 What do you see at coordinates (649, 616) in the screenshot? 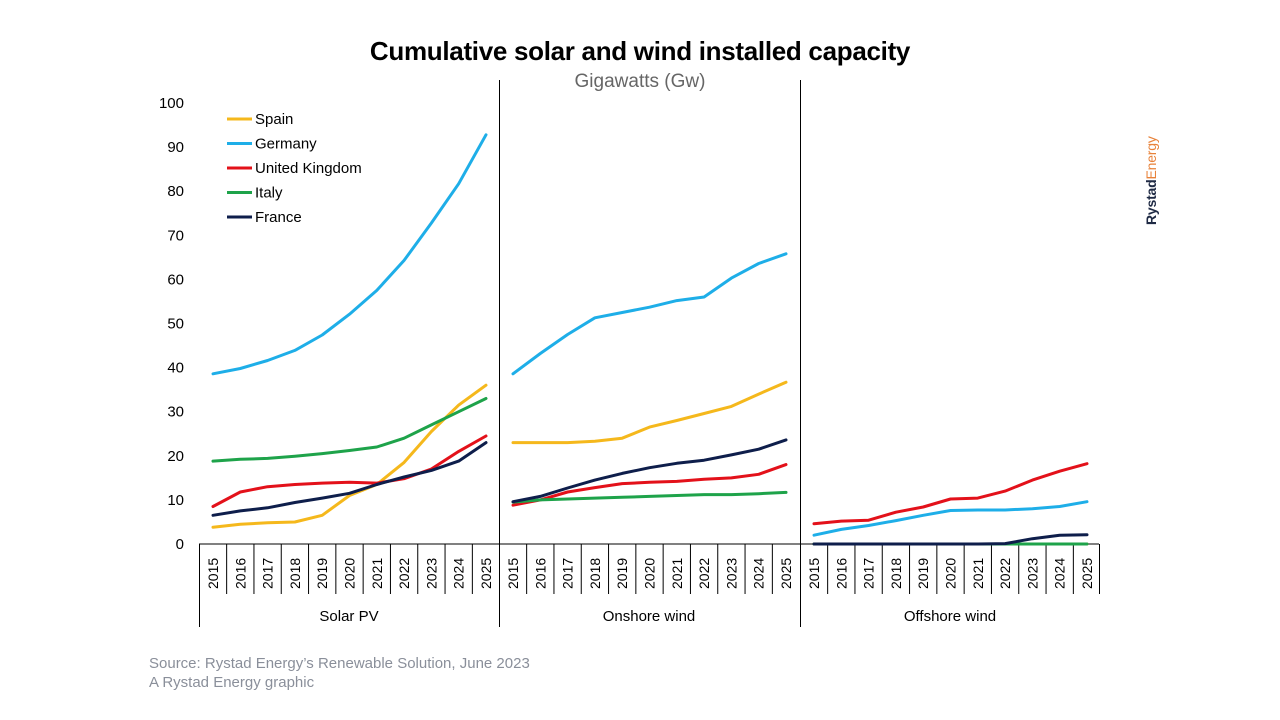
I see `panel-label: Onshore wind` at bounding box center [649, 616].